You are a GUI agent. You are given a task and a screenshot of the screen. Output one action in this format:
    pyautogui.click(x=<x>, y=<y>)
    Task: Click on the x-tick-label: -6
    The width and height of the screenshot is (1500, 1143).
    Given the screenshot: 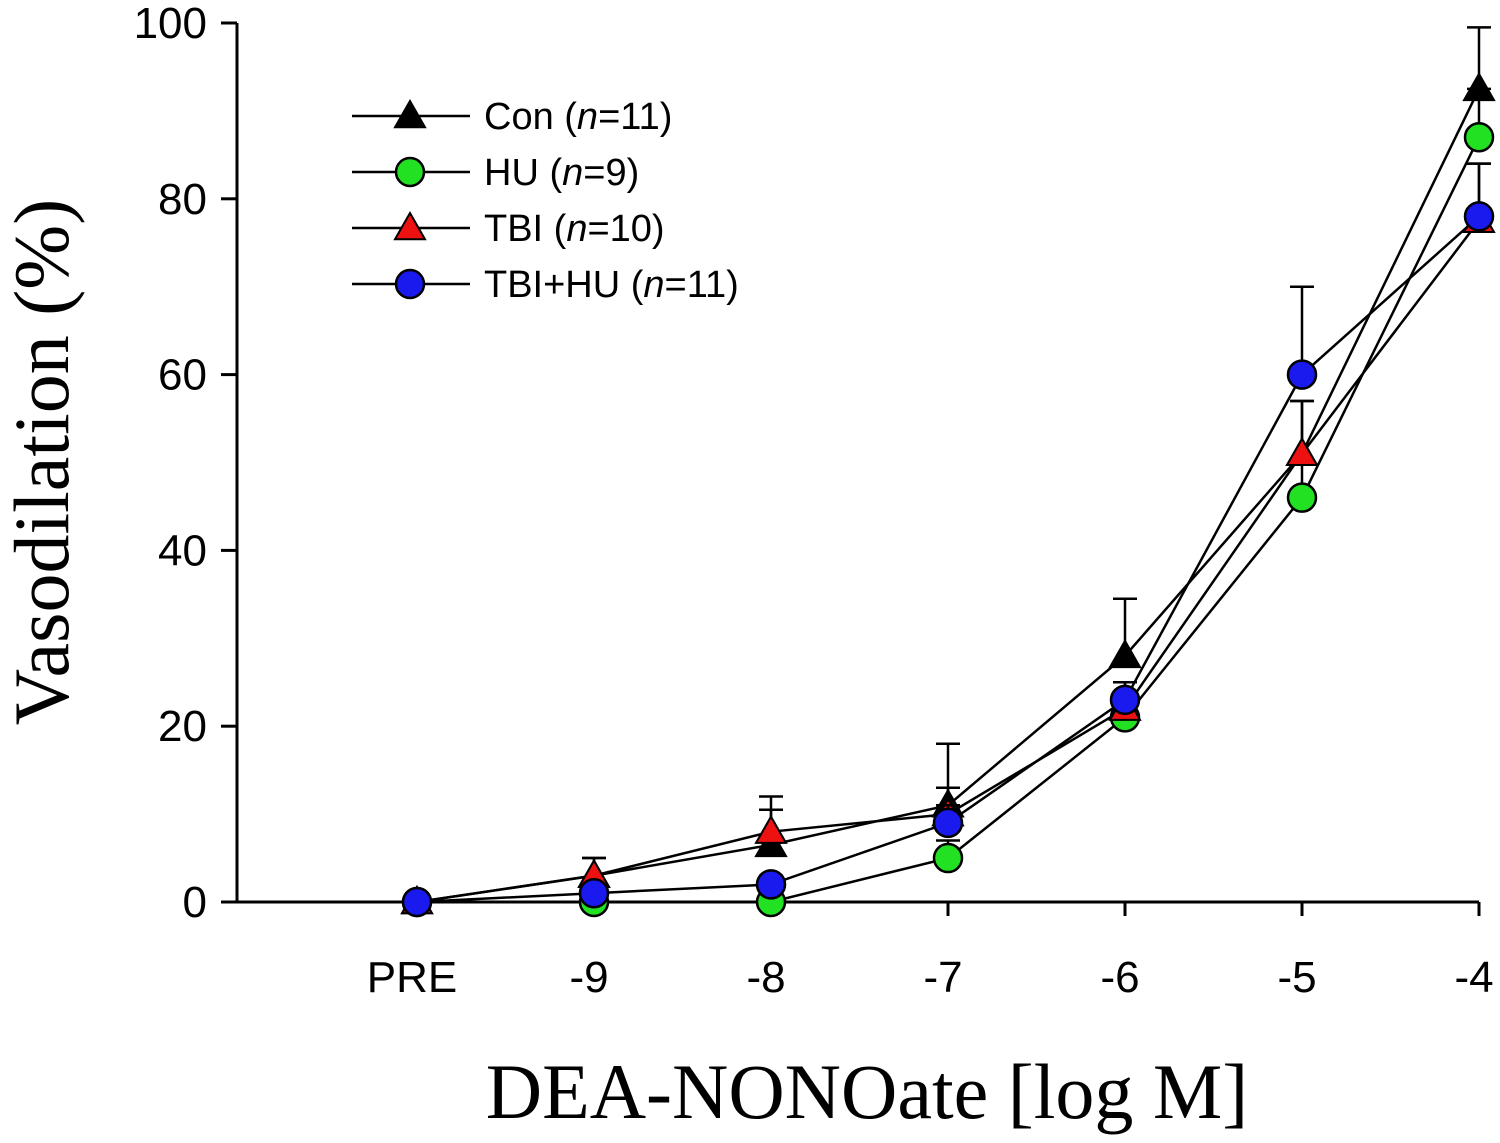 What is the action you would take?
    pyautogui.click(x=1119, y=977)
    